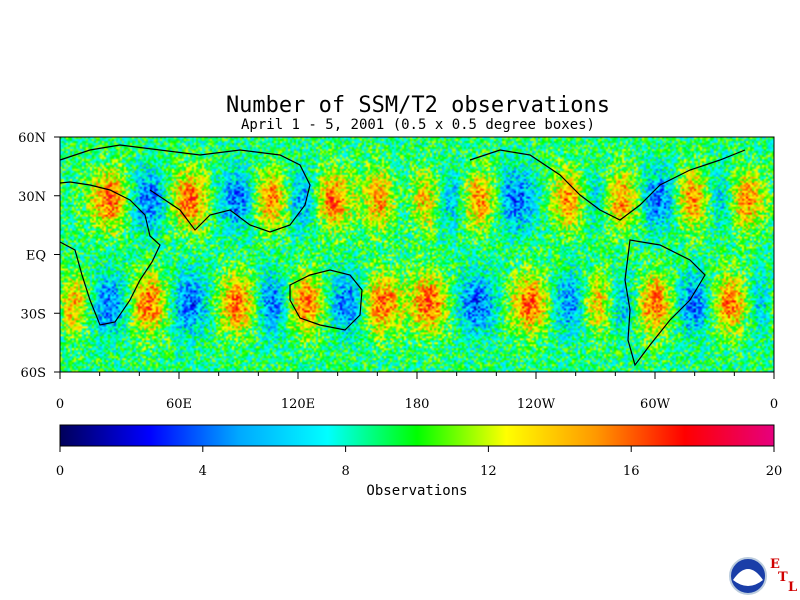  What do you see at coordinates (774, 471) in the screenshot?
I see `colorbar-tick-label: 20` at bounding box center [774, 471].